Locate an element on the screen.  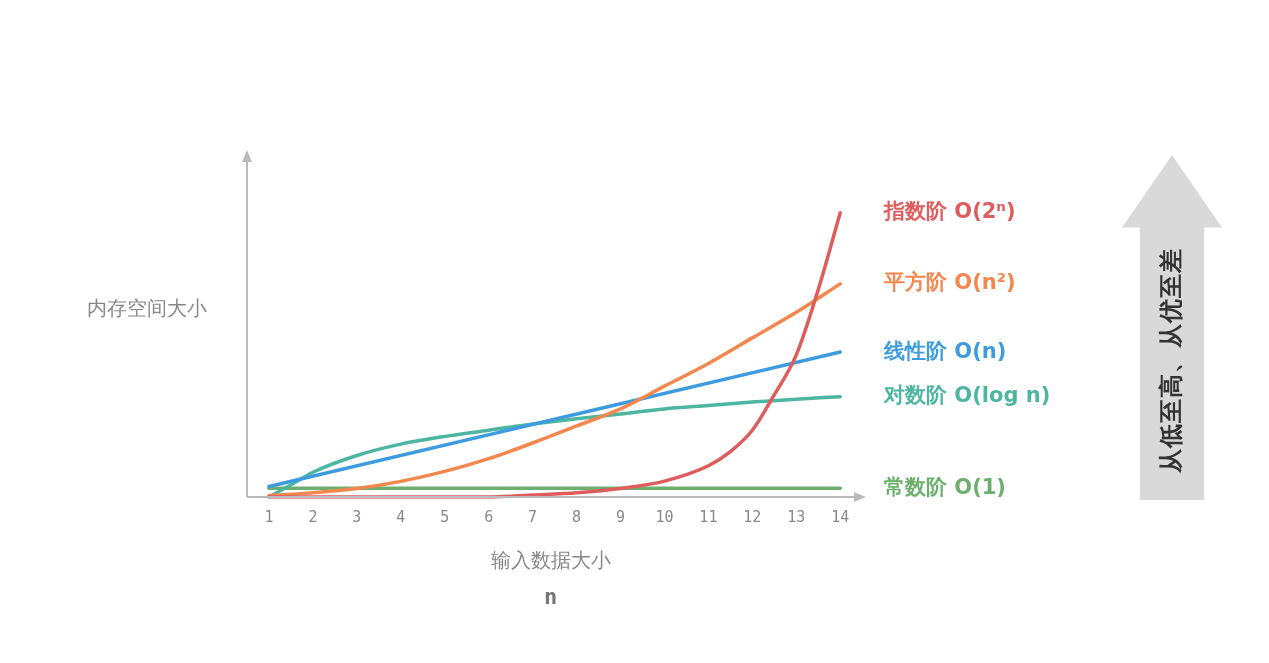
x-tick-label: 8 is located at coordinates (577, 516).